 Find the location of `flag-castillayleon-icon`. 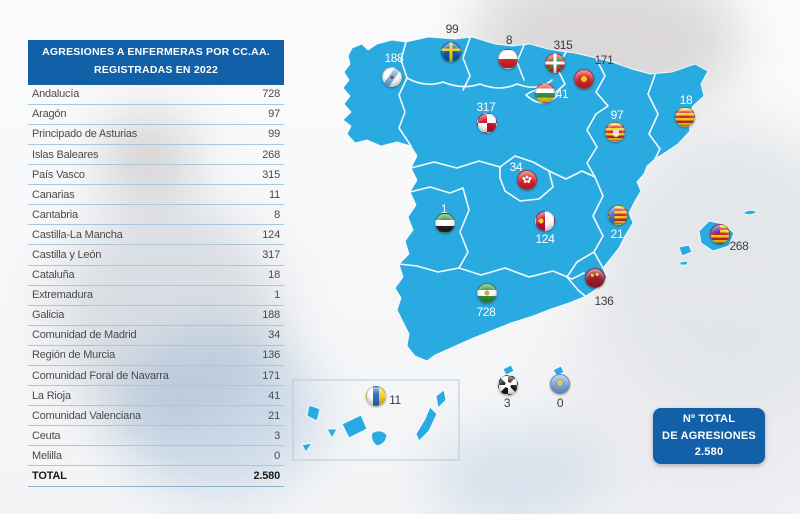

flag-castillayleon-icon is located at coordinates (487, 123).